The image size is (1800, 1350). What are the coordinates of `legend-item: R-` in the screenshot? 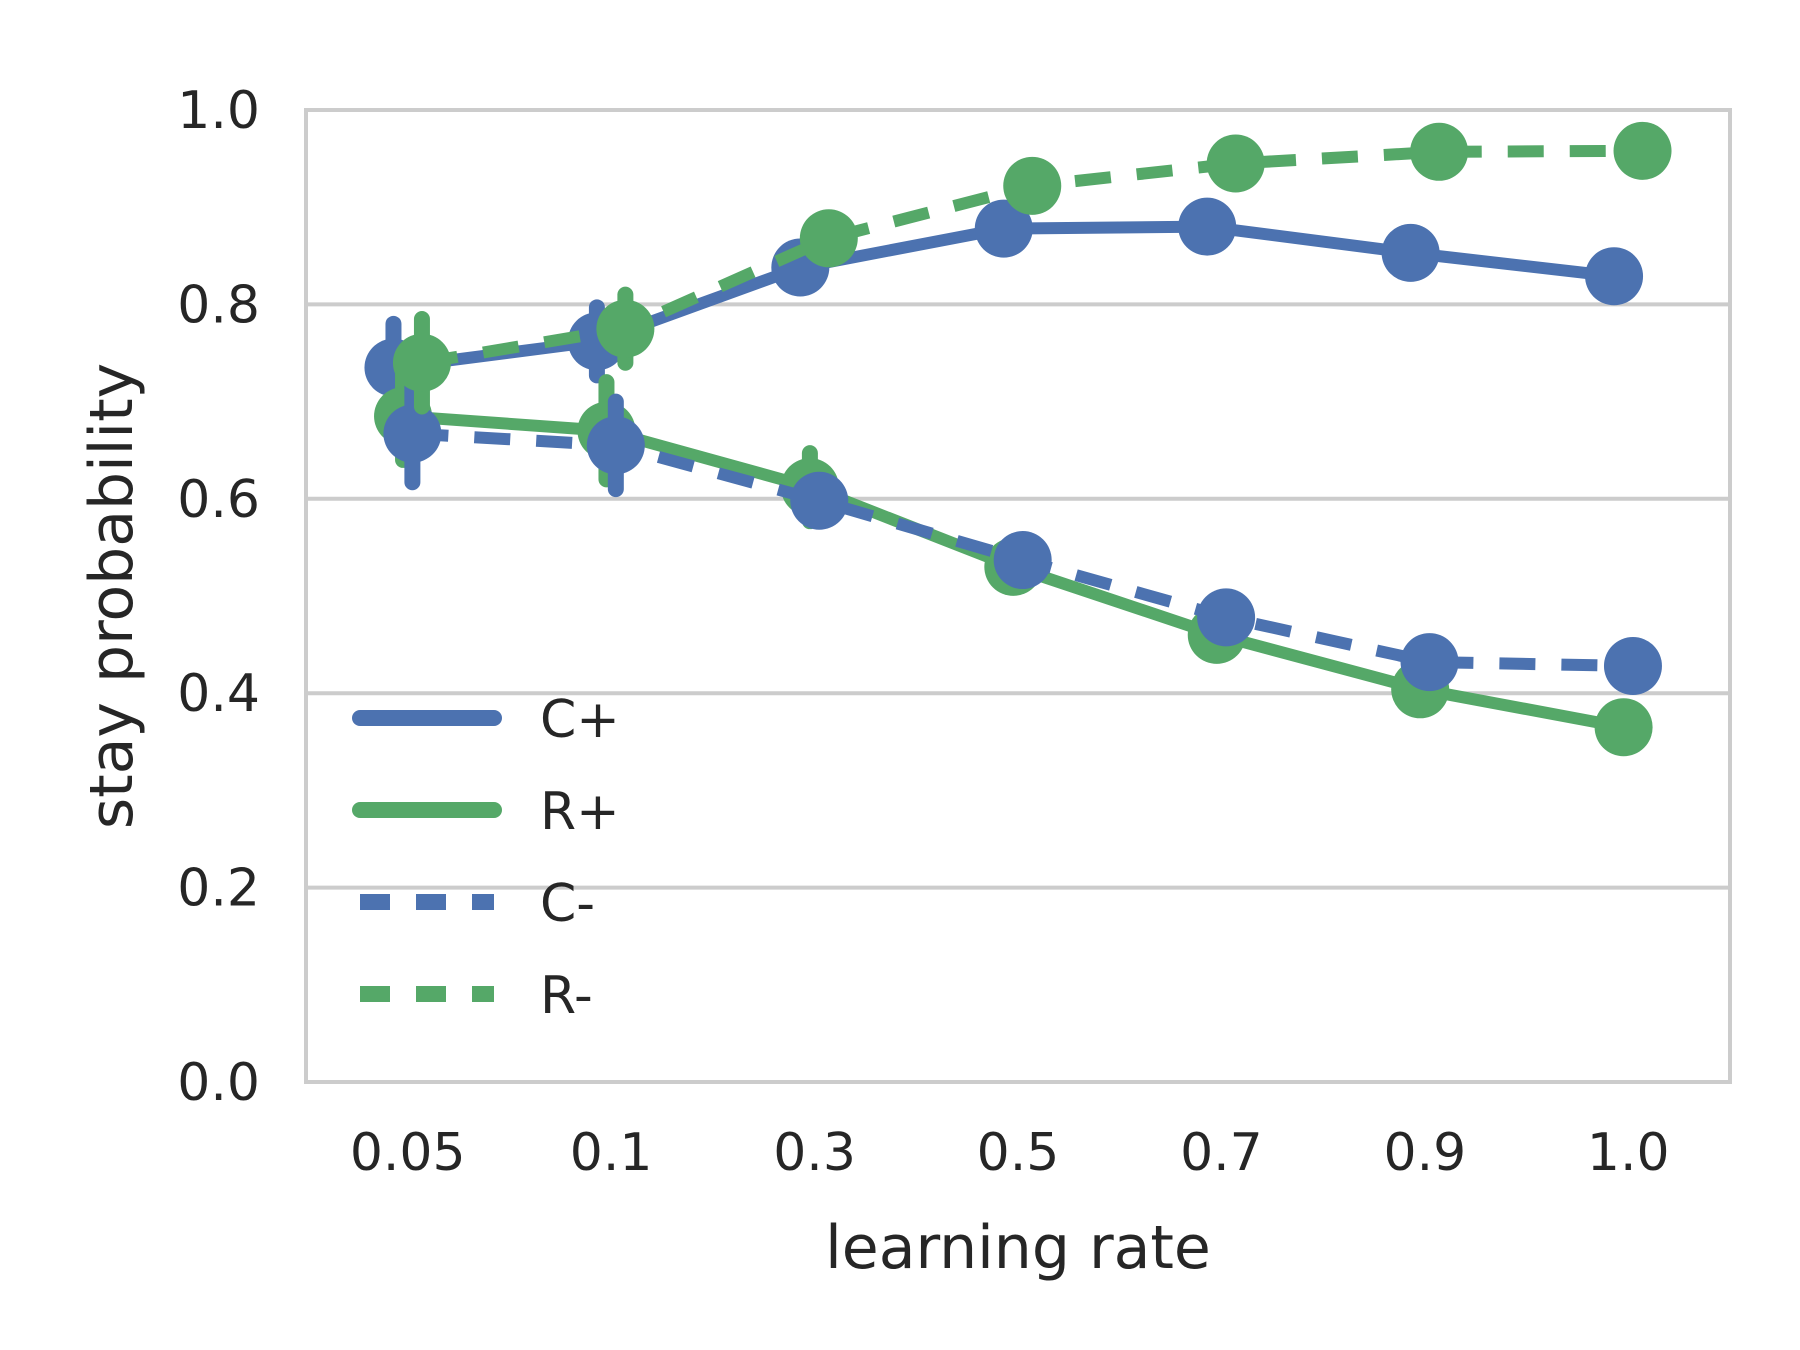 It's located at (476, 996).